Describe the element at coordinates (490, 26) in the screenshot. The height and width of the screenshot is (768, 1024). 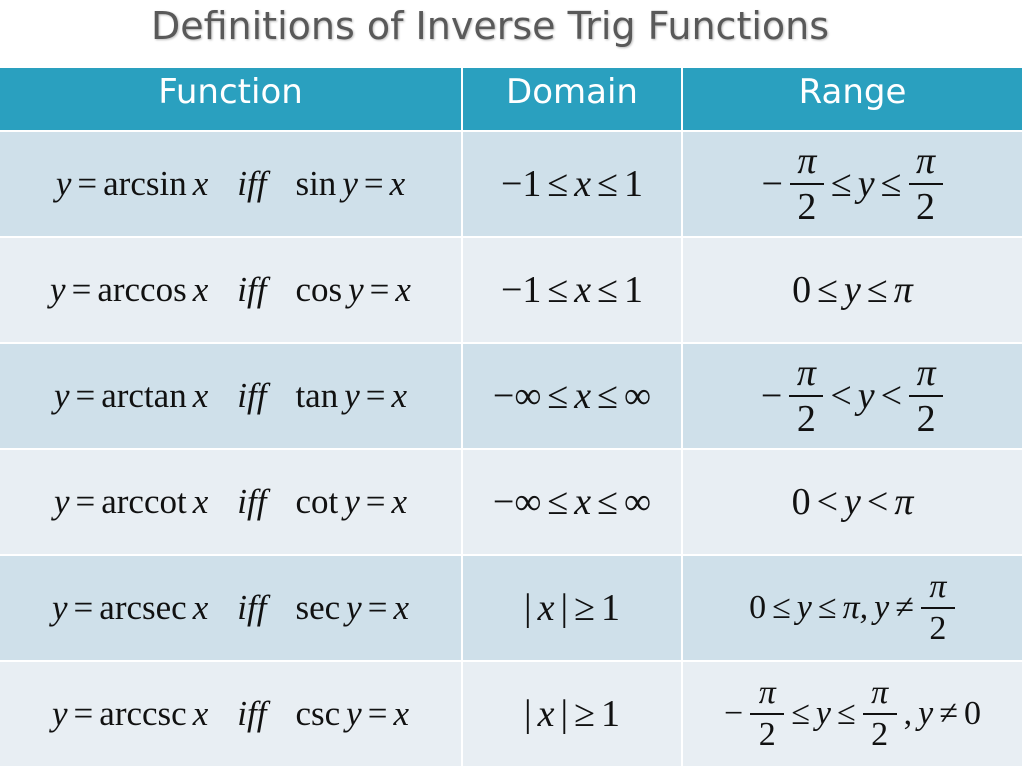
I see `slide-title: Definitions of Inverse Trig Functions` at that location.